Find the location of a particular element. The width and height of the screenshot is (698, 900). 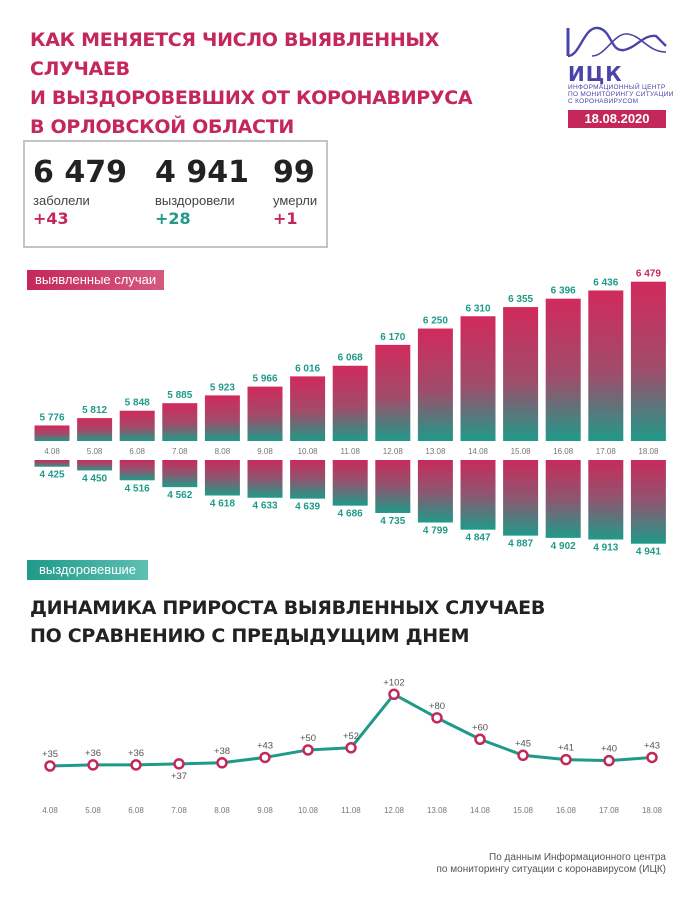

stat-label: заболели is located at coordinates (61, 200).